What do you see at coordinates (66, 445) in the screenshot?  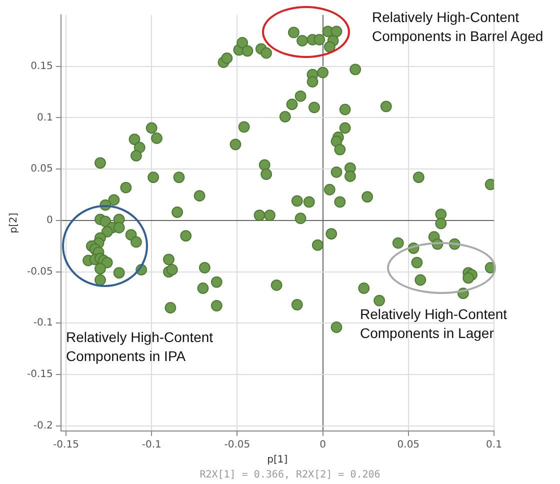 I see `x-tick-label: -0.15` at bounding box center [66, 445].